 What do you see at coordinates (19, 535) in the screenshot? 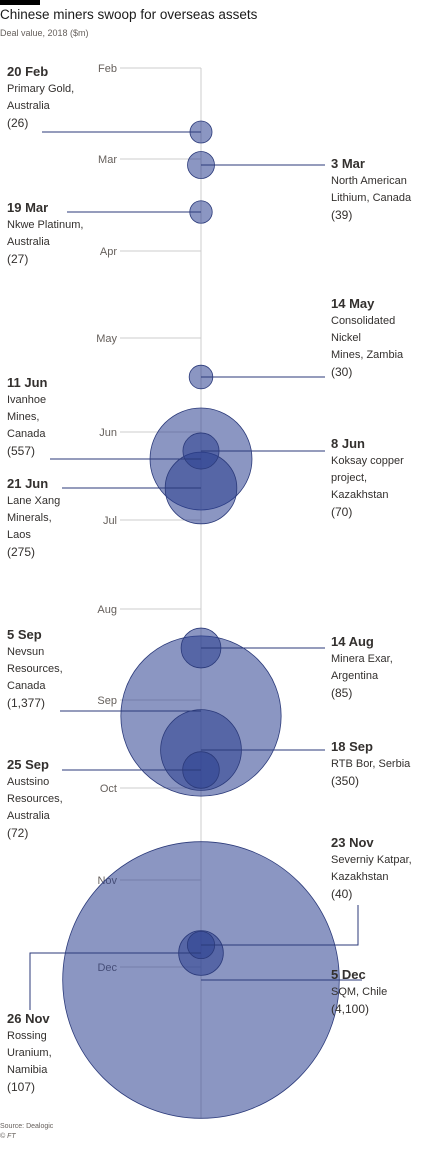
I see `deal-name-21-jun-2: Laos` at bounding box center [19, 535].